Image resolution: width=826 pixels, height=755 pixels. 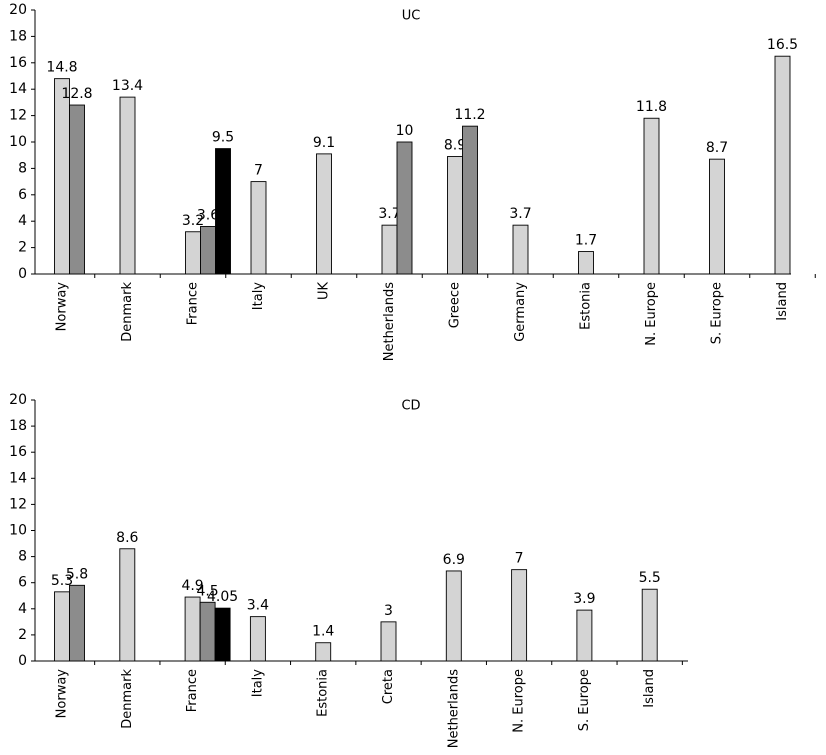 What do you see at coordinates (650, 578) in the screenshot?
I see `cd-data-label: 5.5` at bounding box center [650, 578].